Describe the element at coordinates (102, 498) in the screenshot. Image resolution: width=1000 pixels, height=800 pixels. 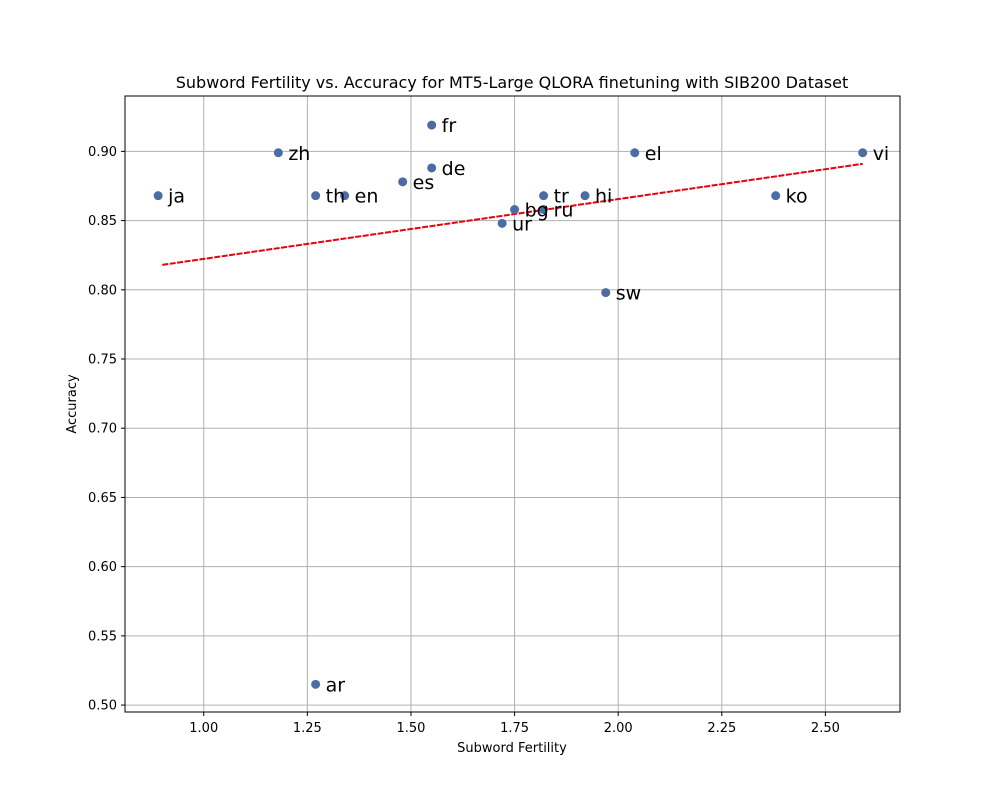
I see `y-tick-label: 0.65` at that location.